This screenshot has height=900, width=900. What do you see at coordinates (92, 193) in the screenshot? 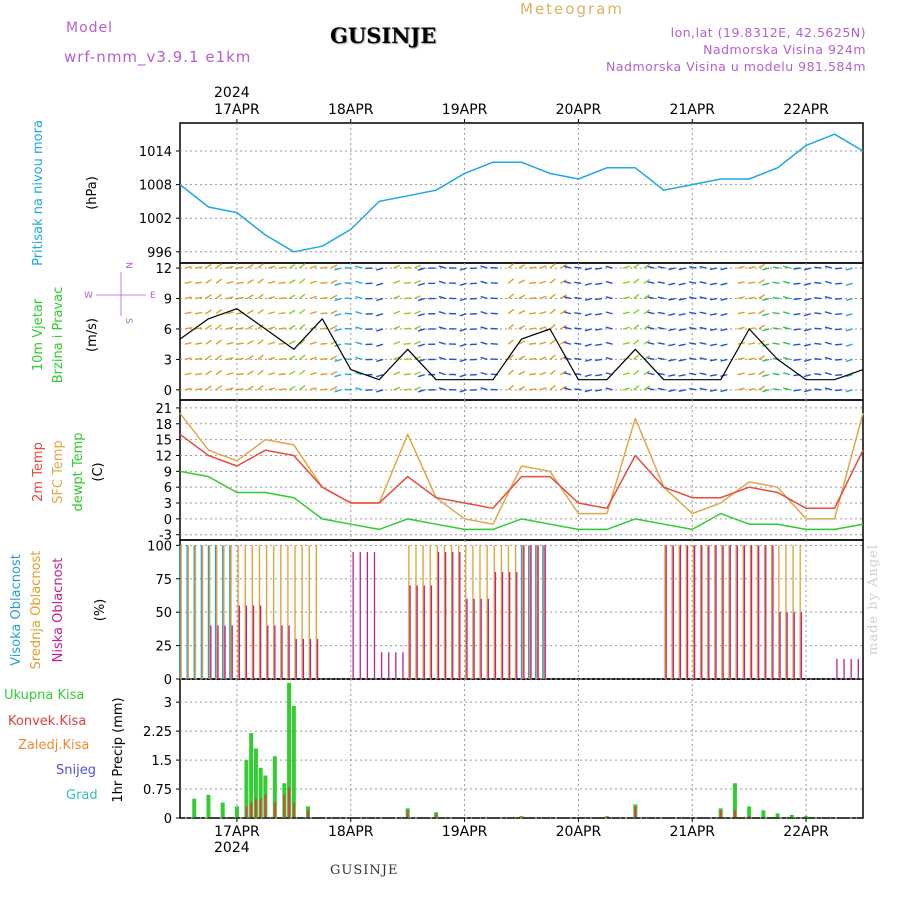
I see `pressure-unit-label: (hPa)` at bounding box center [92, 193].